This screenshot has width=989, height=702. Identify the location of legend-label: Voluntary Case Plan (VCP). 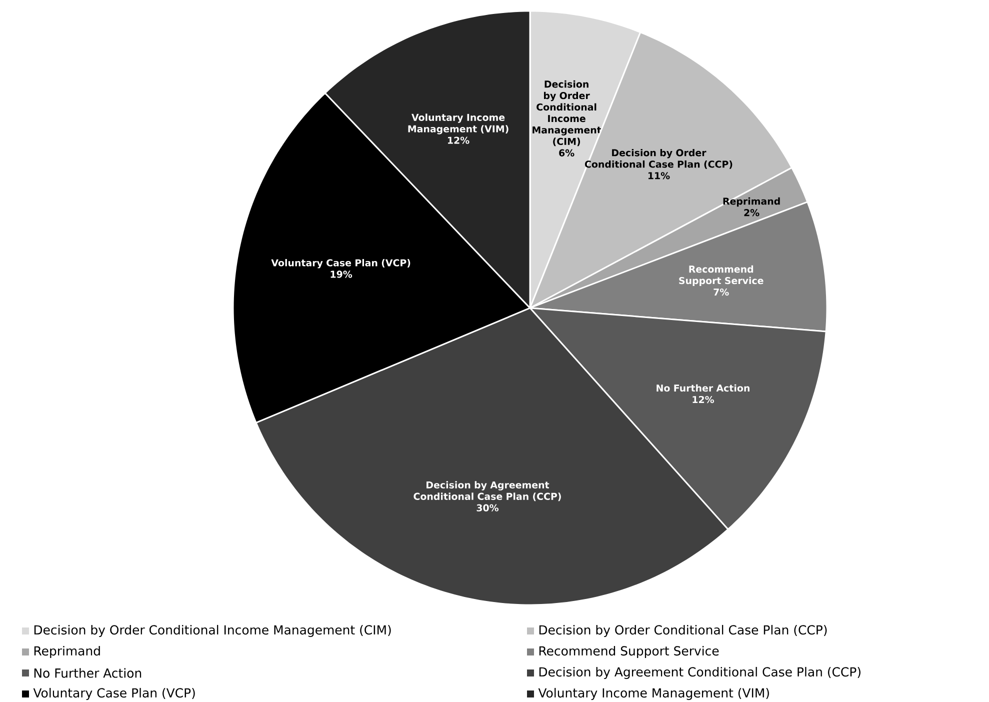
(114, 694).